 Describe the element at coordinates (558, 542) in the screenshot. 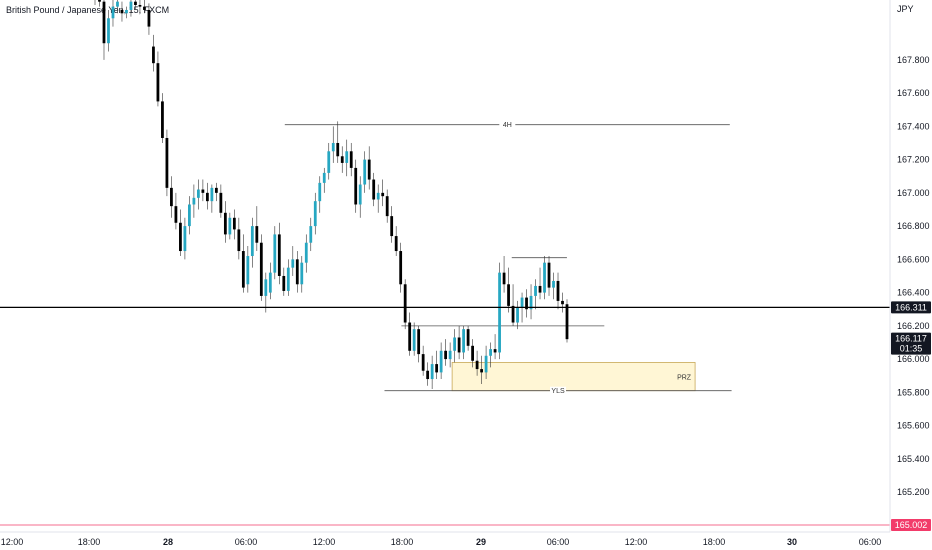

I see `x-tick-label: 06:00` at that location.